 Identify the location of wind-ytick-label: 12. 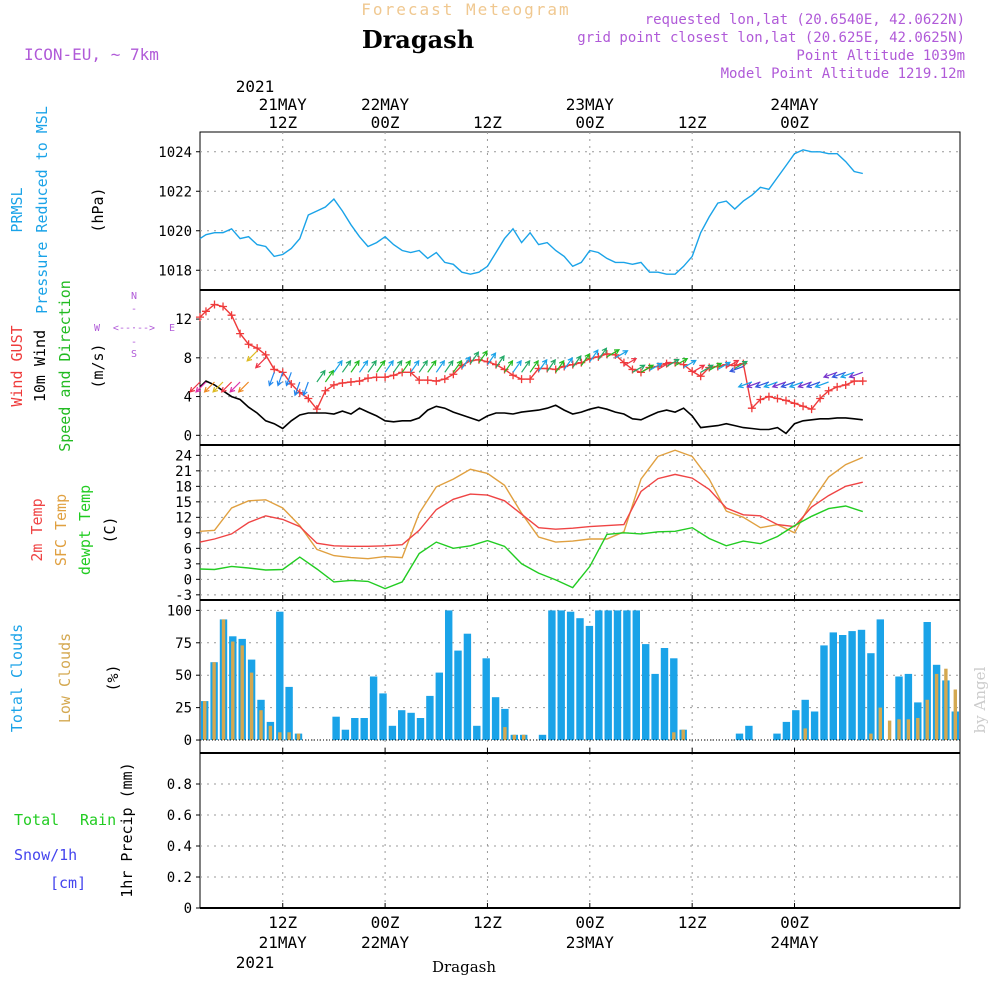
(183, 320).